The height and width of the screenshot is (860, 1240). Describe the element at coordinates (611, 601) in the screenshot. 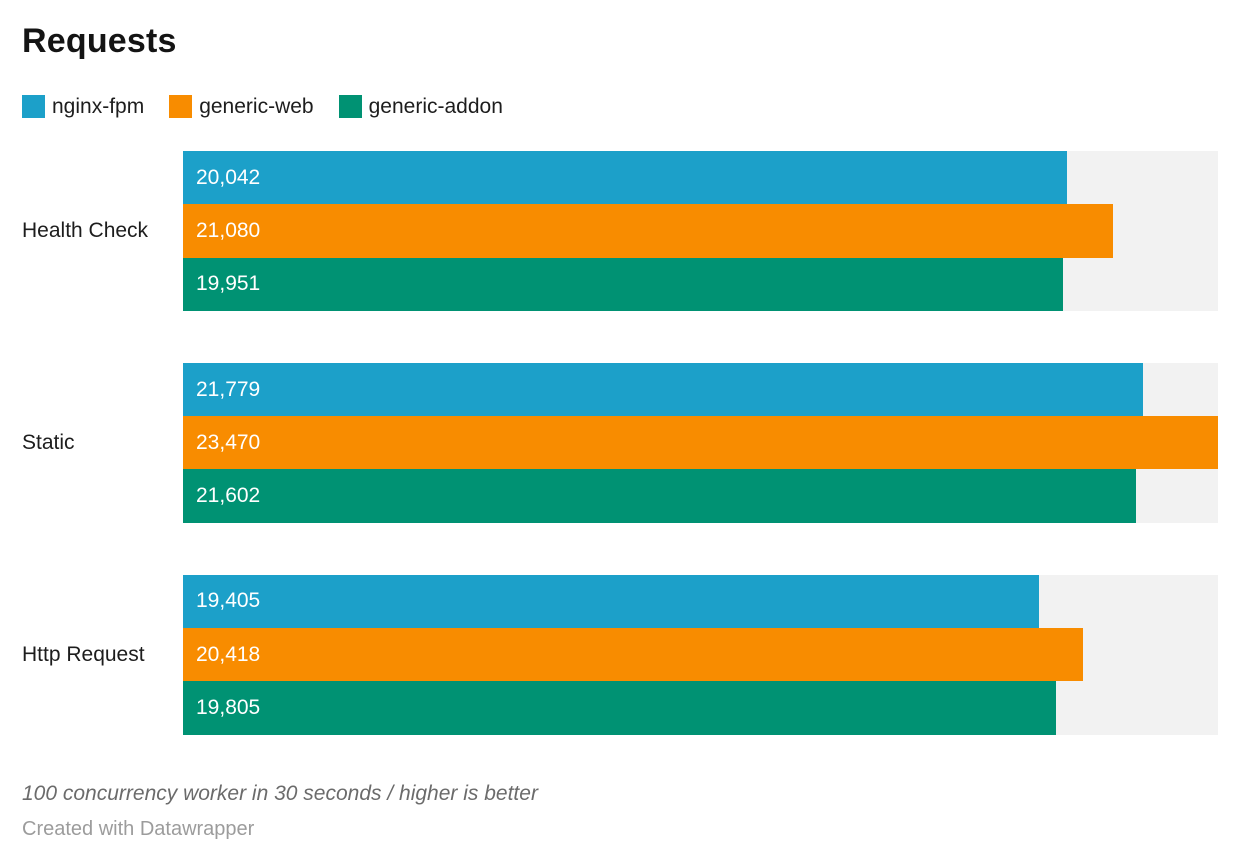

I see `bar: 19,405` at that location.